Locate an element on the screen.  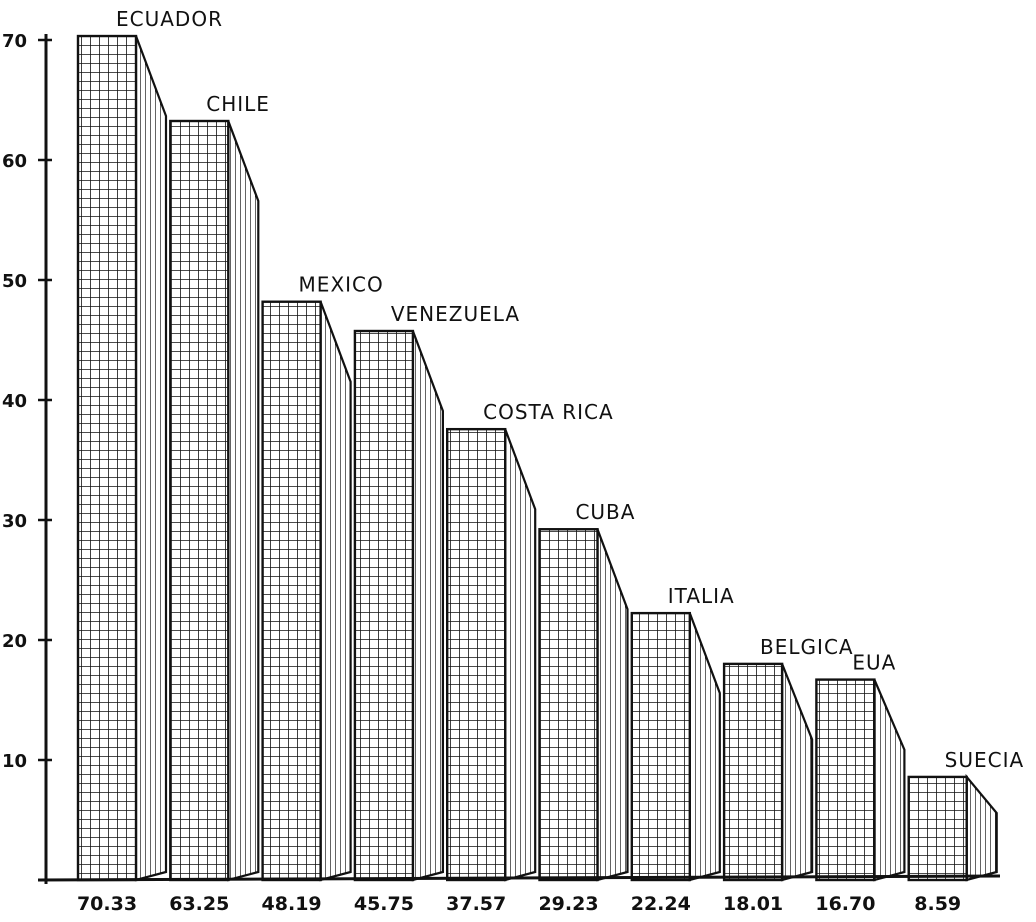
y-tick-label: 30 is located at coordinates (14, 521).